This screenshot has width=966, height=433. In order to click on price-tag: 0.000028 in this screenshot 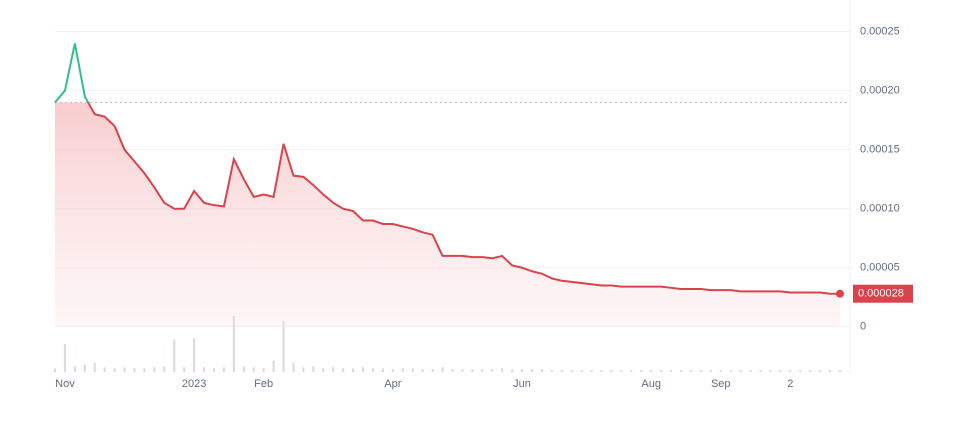, I will do `click(881, 294)`.